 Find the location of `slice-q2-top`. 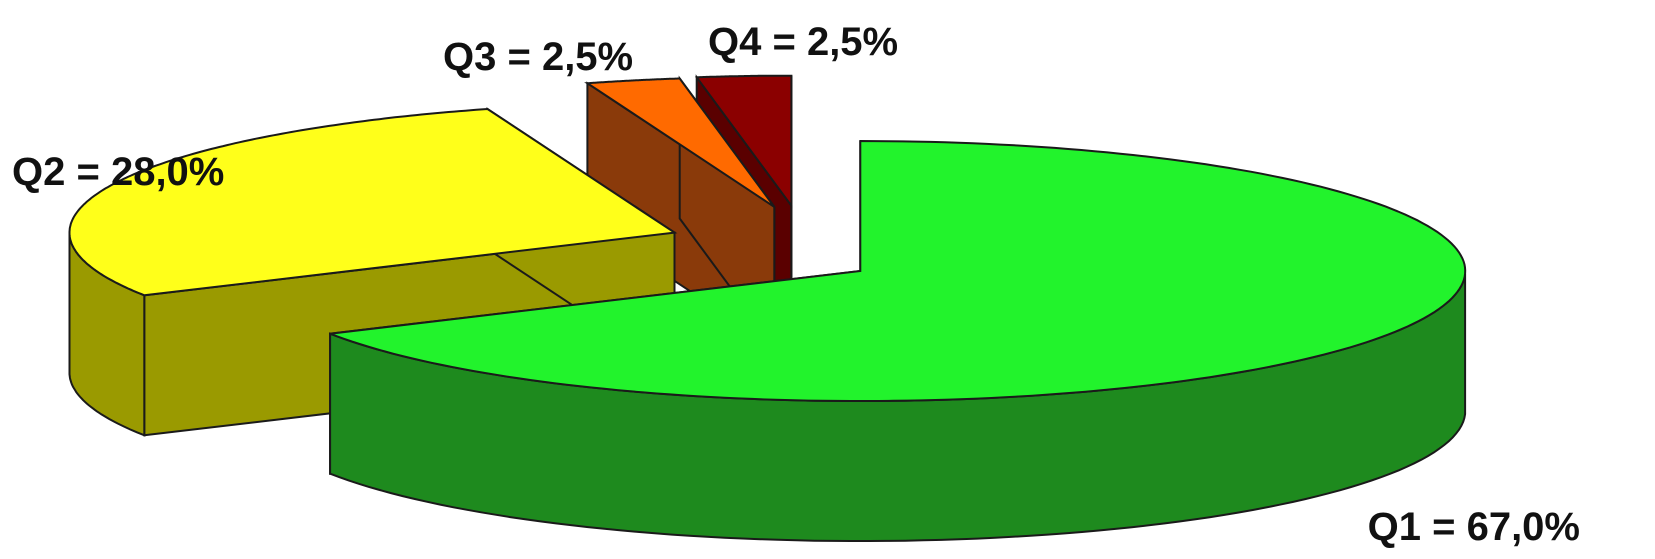

slice-q2-top is located at coordinates (373, 202).